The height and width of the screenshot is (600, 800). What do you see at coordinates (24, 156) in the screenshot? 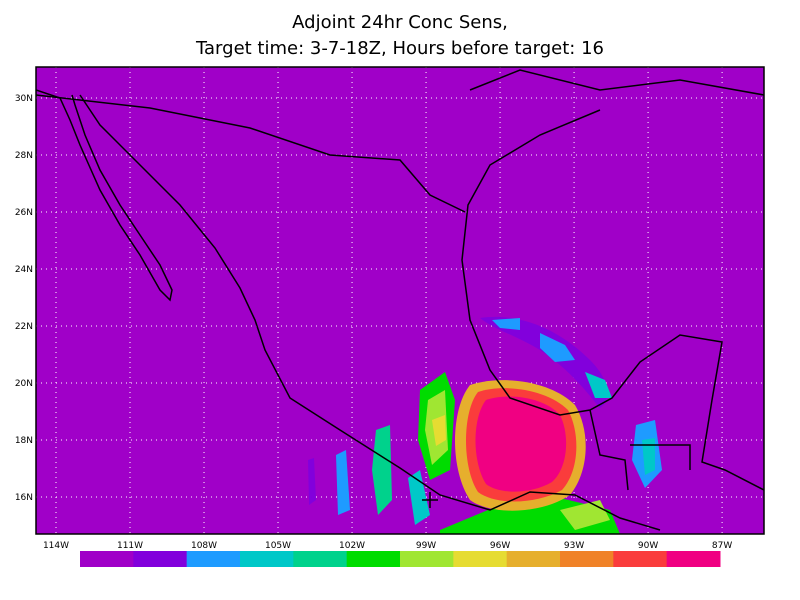
I see `lat-tick-label: 28N` at bounding box center [24, 156].